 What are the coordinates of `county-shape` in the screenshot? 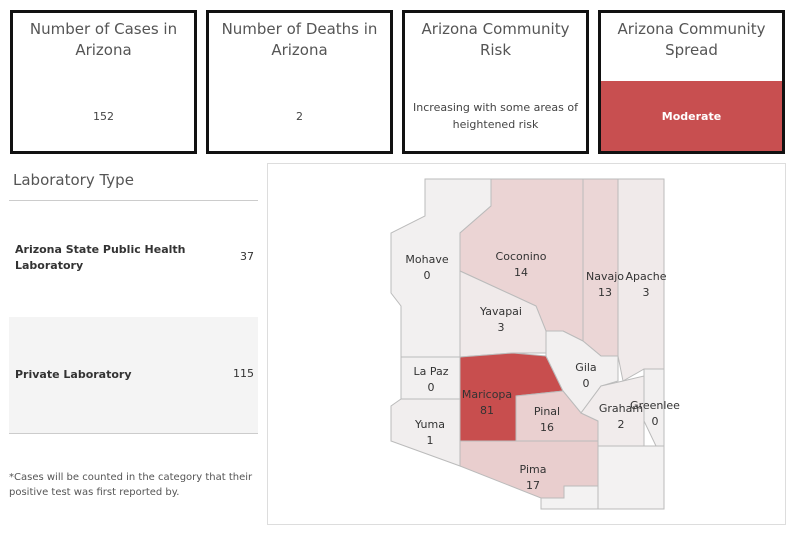 It's located at (631, 477).